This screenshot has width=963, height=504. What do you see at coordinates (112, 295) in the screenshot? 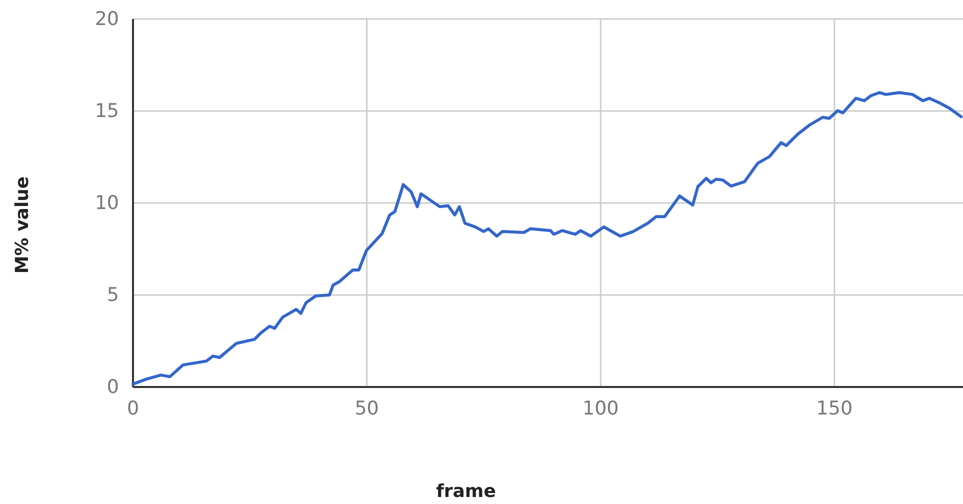
I see `y-tick-label: 5` at bounding box center [112, 295].